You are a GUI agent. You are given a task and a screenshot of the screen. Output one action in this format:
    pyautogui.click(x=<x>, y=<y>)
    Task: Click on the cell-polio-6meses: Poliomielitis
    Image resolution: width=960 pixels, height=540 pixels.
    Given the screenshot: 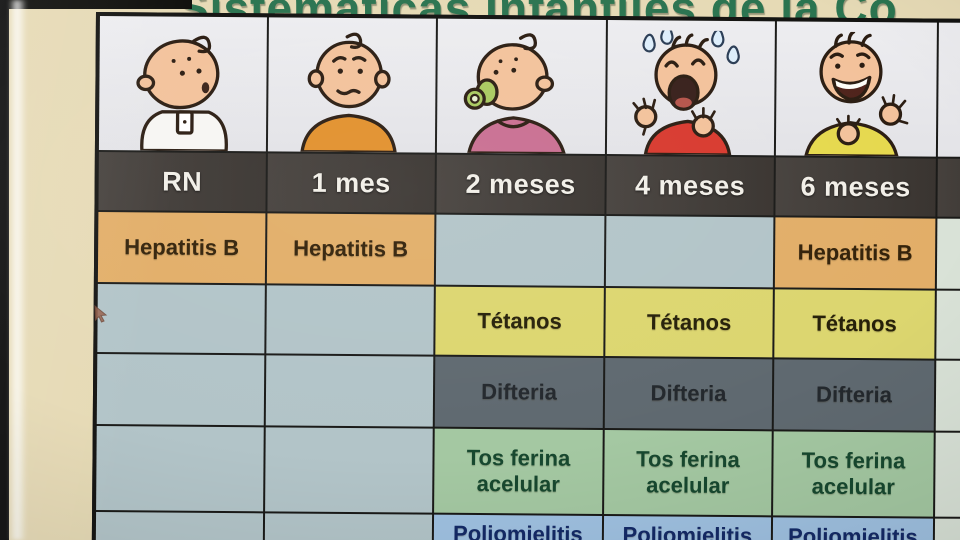 What is the action you would take?
    pyautogui.click(x=853, y=528)
    